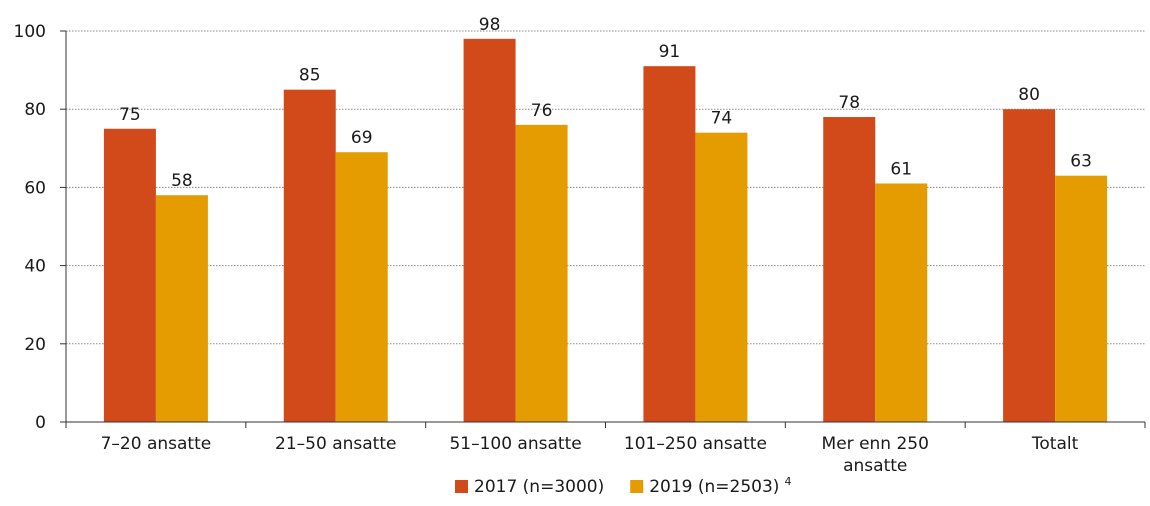  What do you see at coordinates (35, 188) in the screenshot?
I see `y-tick-label: 60` at bounding box center [35, 188].